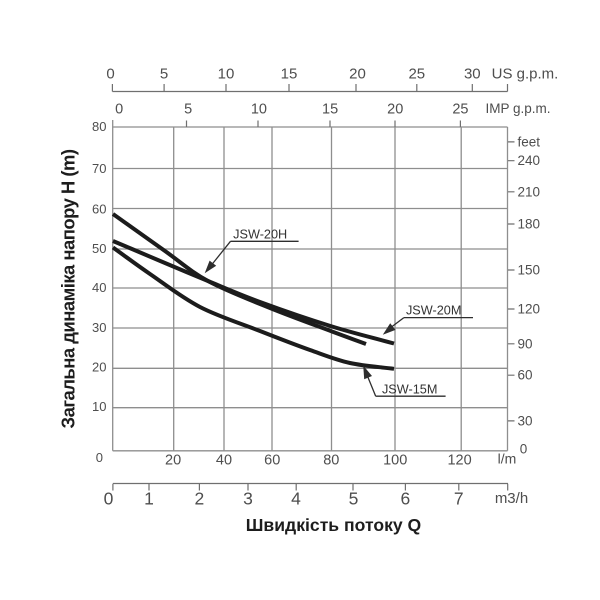  I want to click on svg-text: JSW-20M, so click(433, 310).